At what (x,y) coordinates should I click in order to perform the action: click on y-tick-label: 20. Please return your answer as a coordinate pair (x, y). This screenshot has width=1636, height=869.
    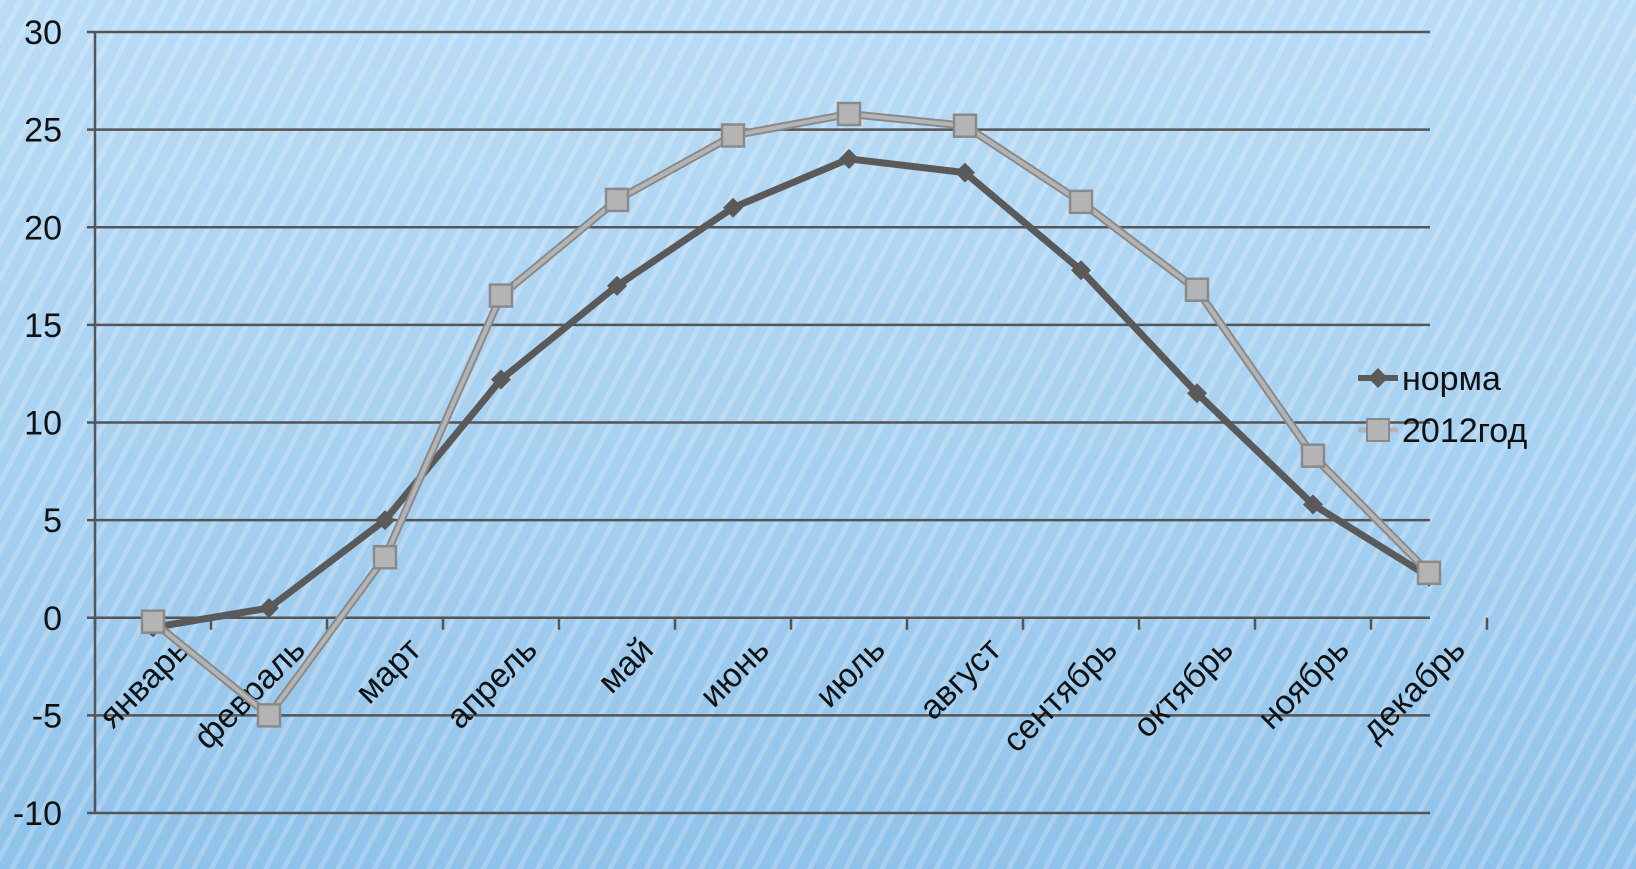
    Looking at the image, I should click on (43, 228).